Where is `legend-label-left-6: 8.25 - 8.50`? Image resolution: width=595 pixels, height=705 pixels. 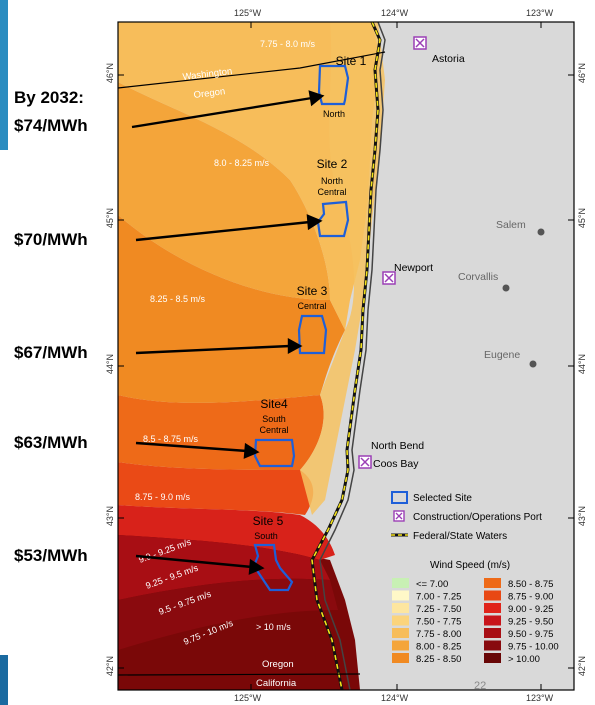 legend-label-left-6: 8.25 - 8.50 is located at coordinates (438, 659).